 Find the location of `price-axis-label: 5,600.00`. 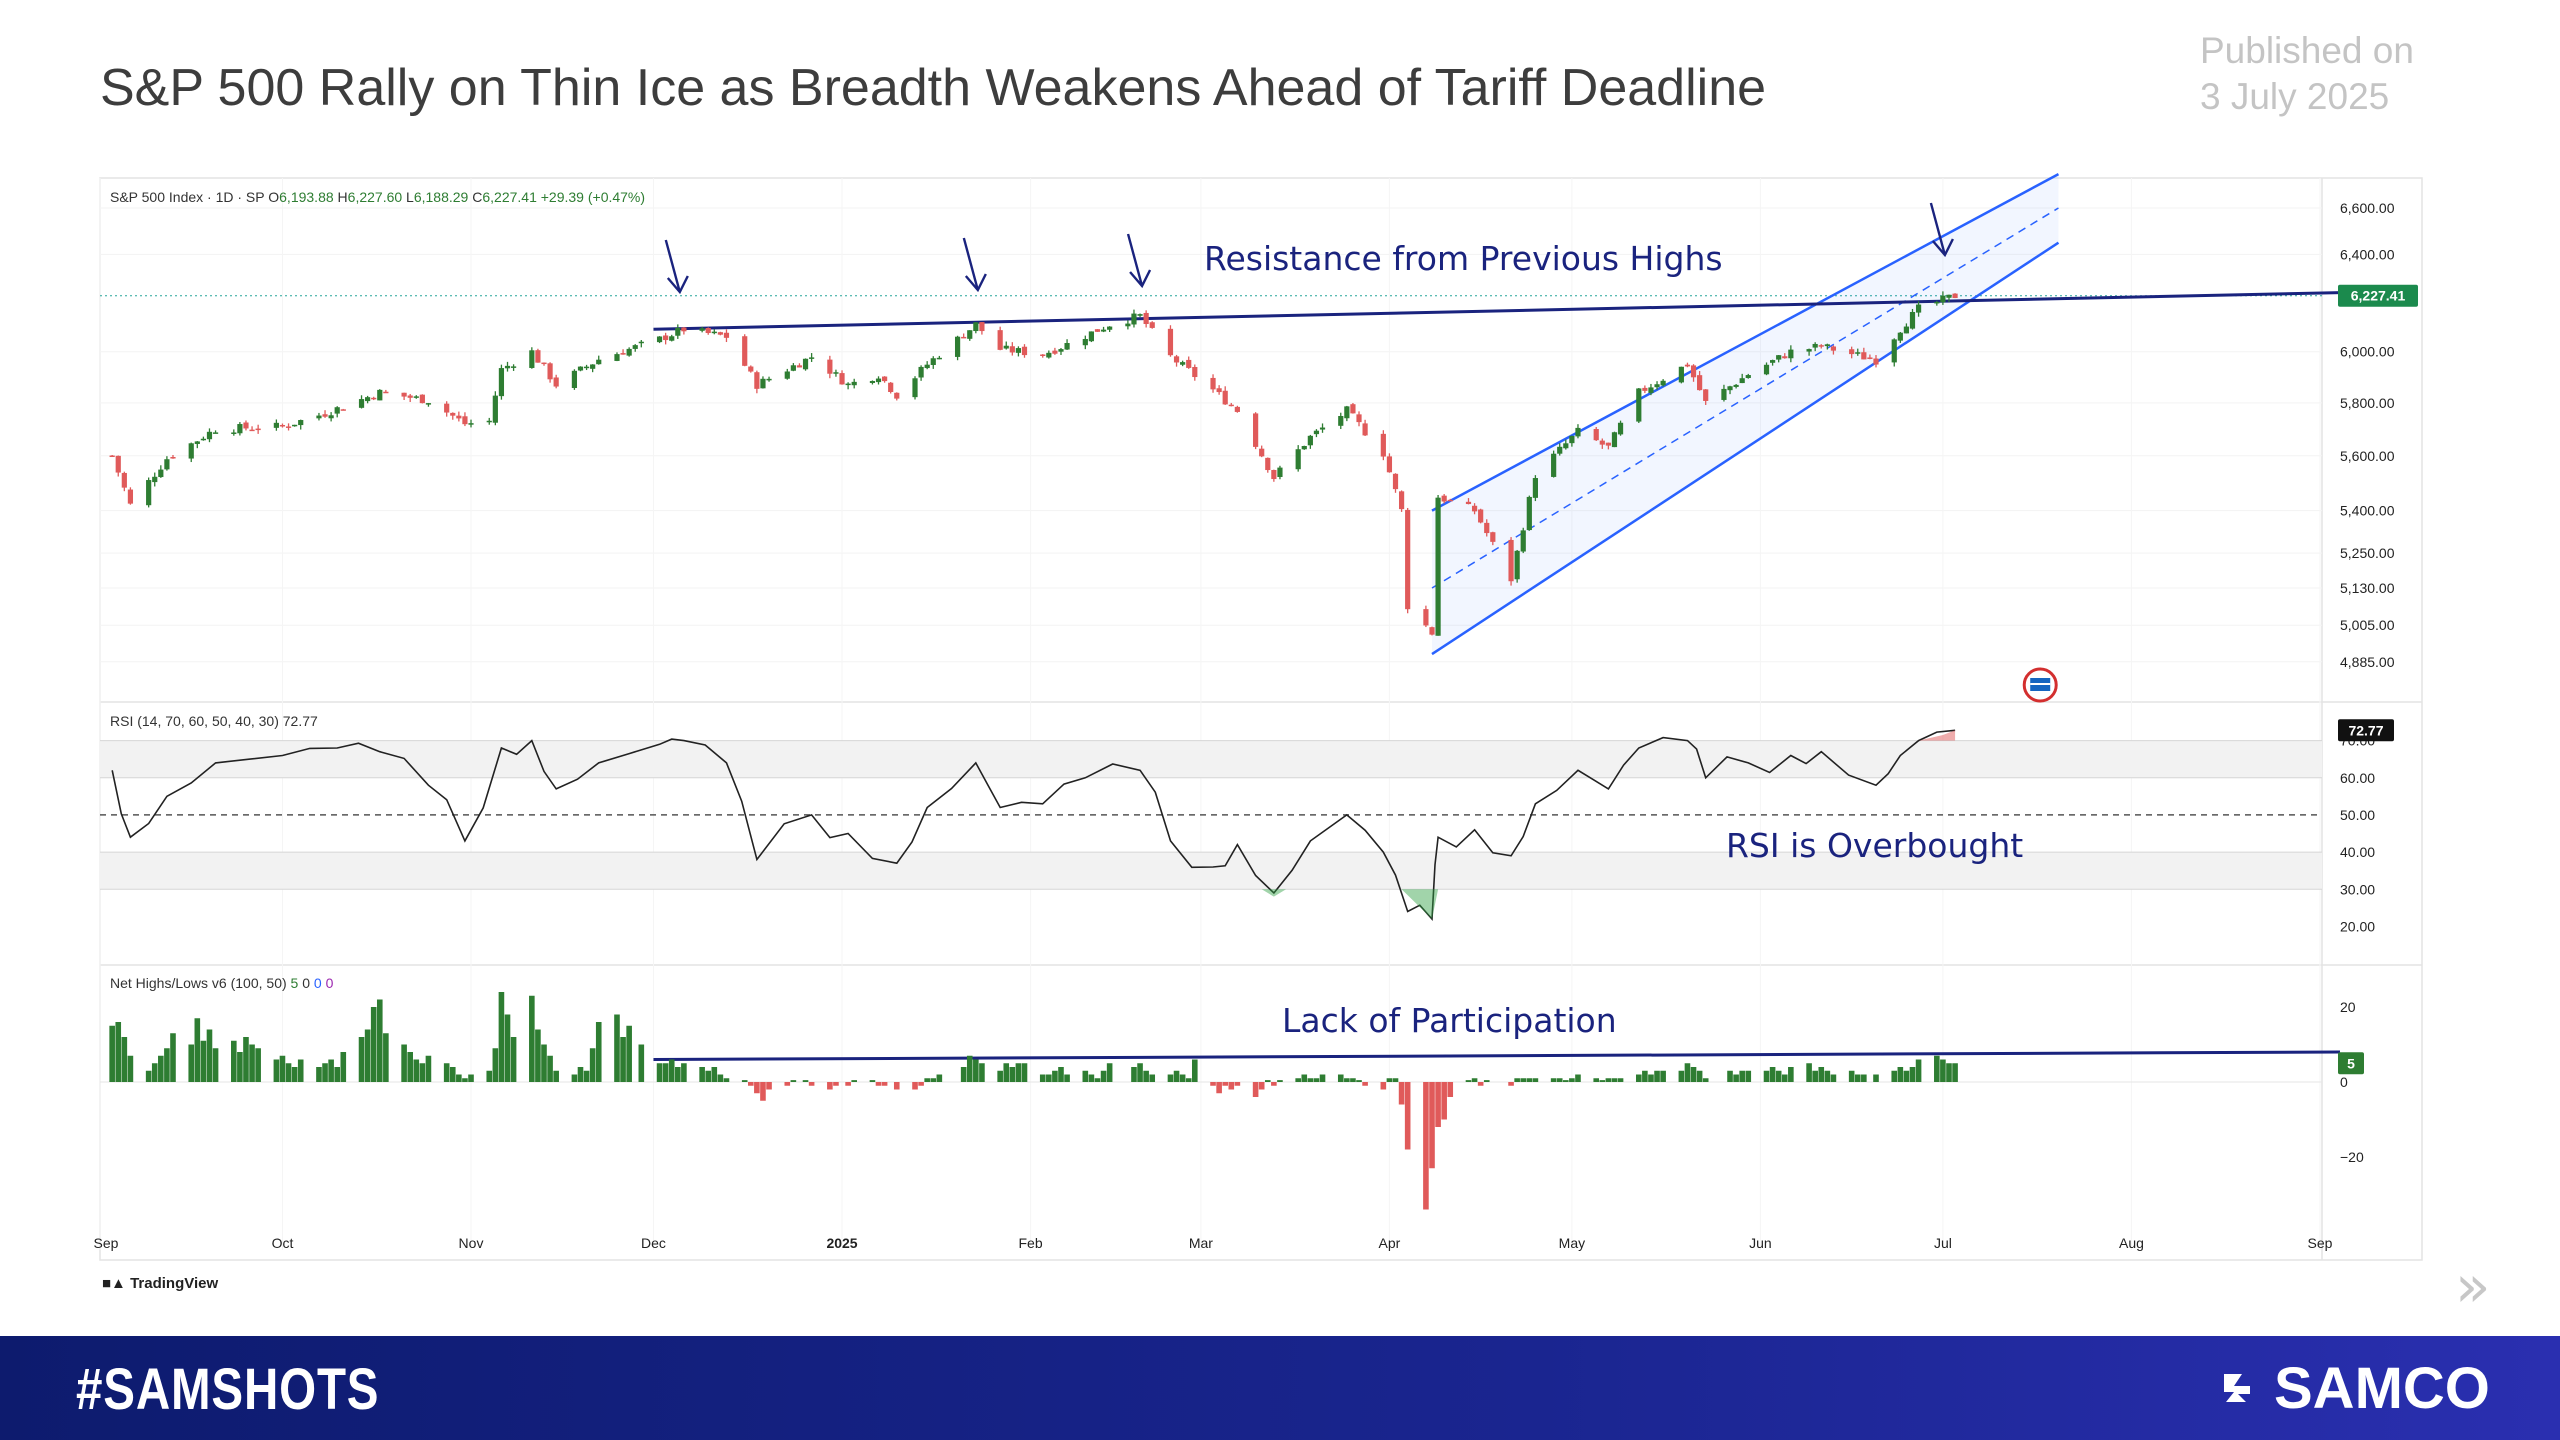

price-axis-label: 5,600.00 is located at coordinates (2367, 456).